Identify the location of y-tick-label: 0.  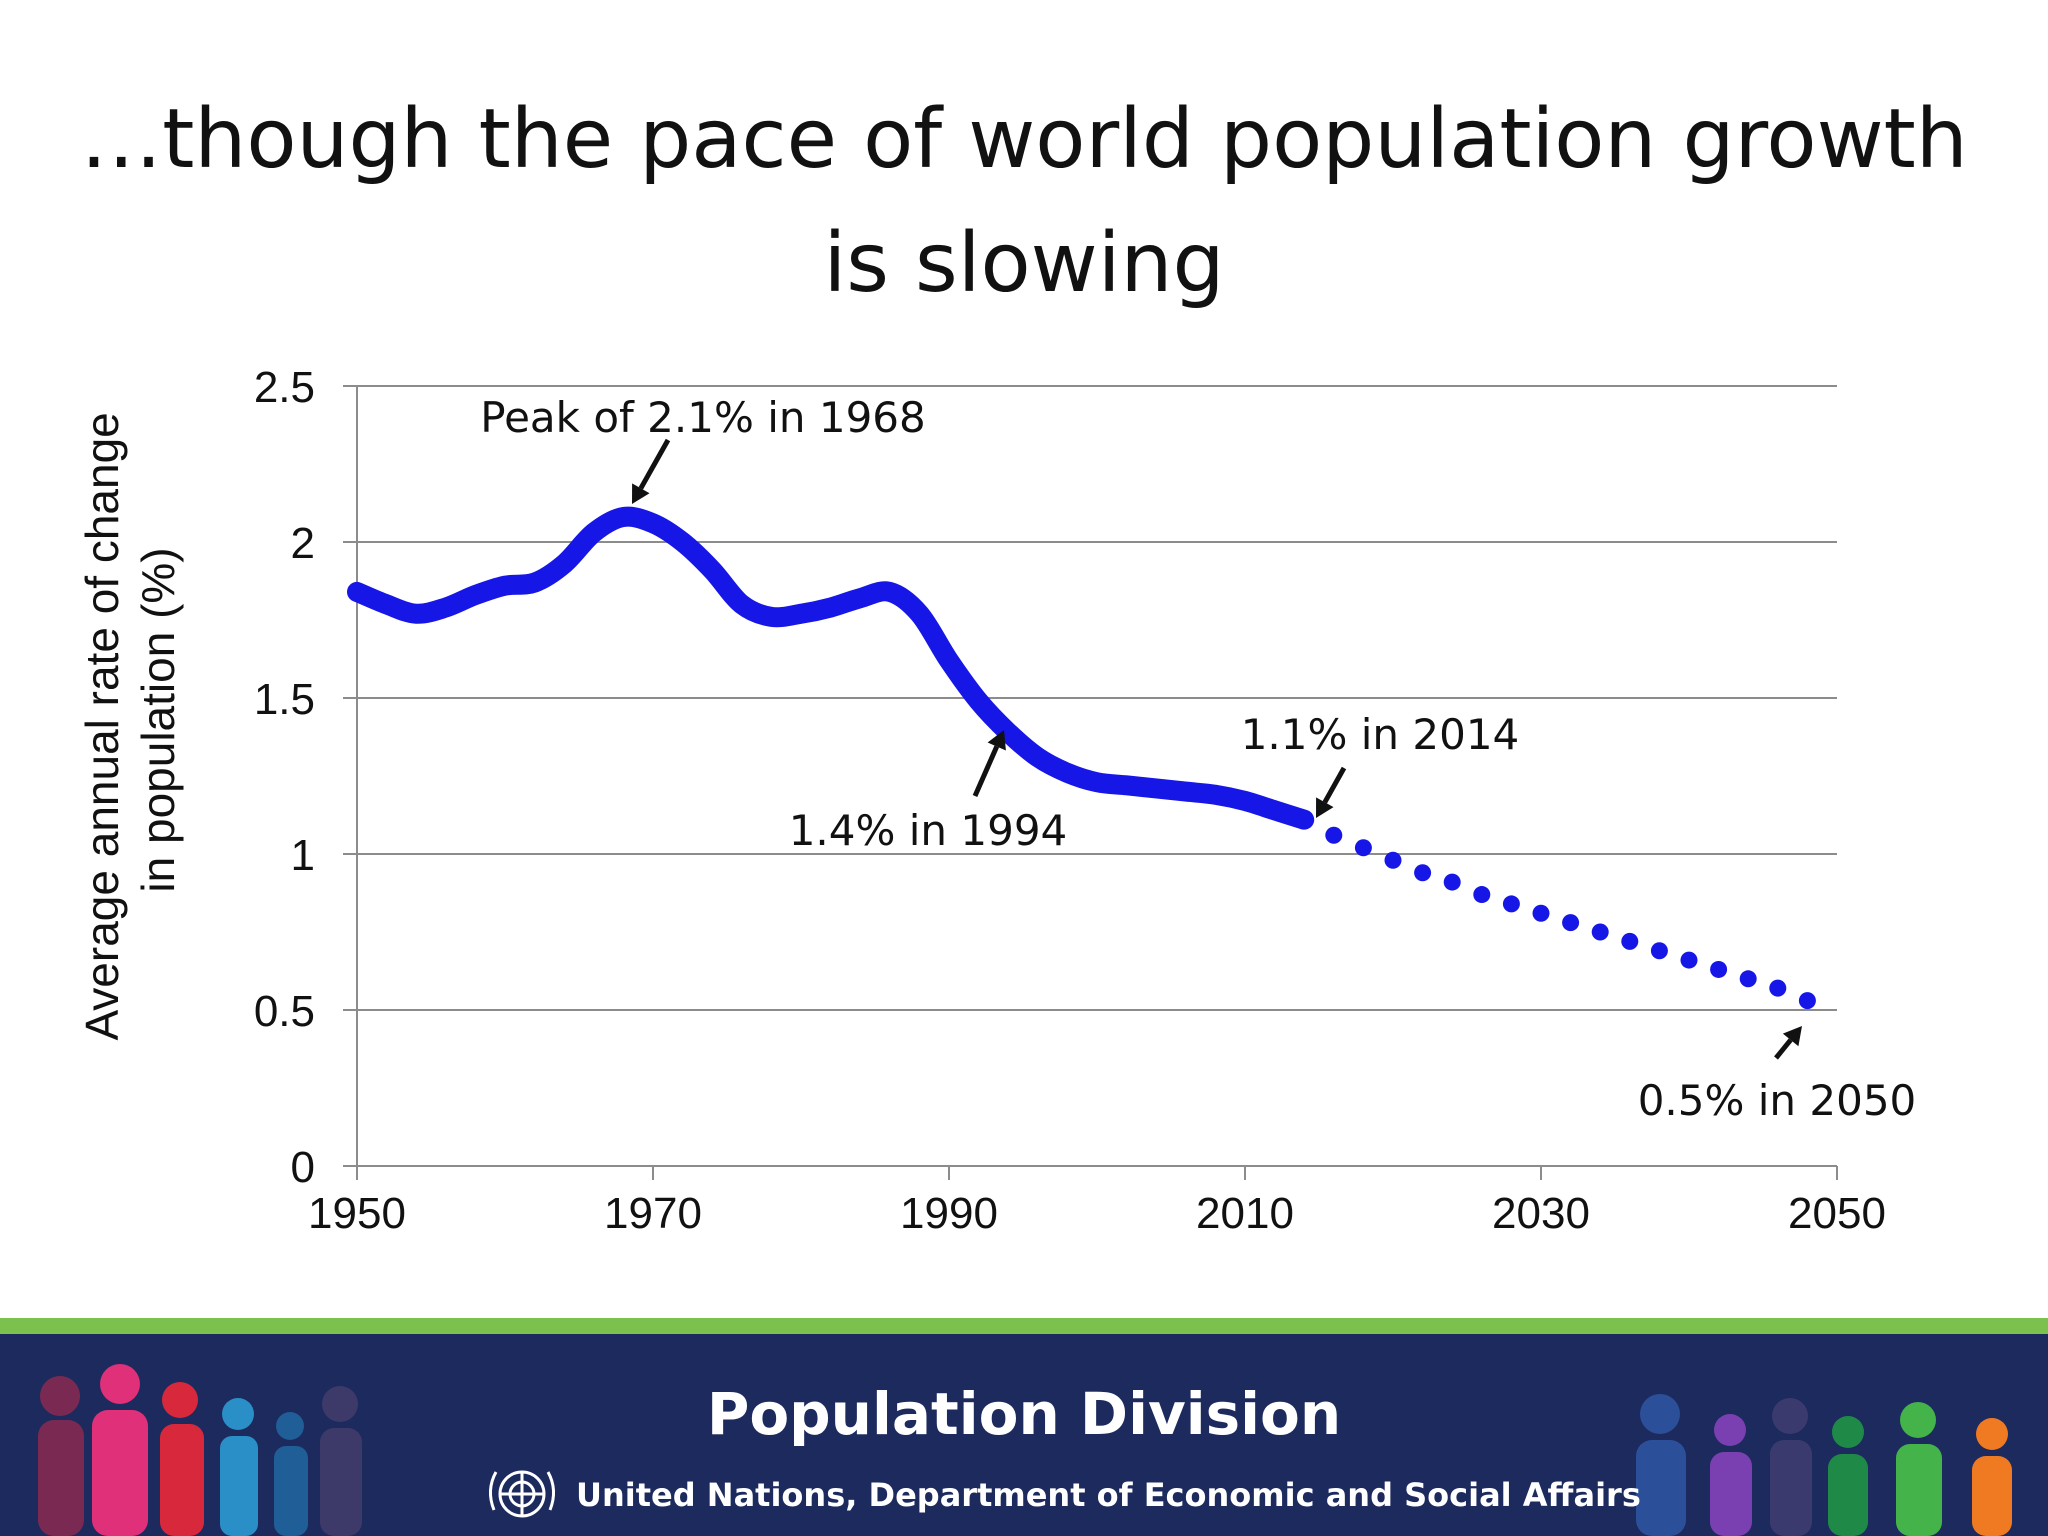
(303, 1167).